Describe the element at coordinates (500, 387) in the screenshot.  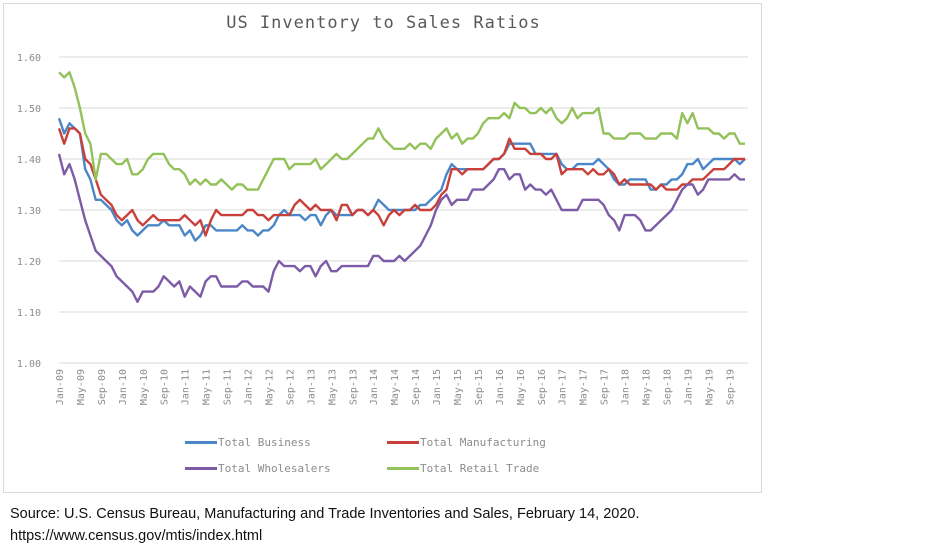
I see `x-tick-label: Jan-16` at that location.